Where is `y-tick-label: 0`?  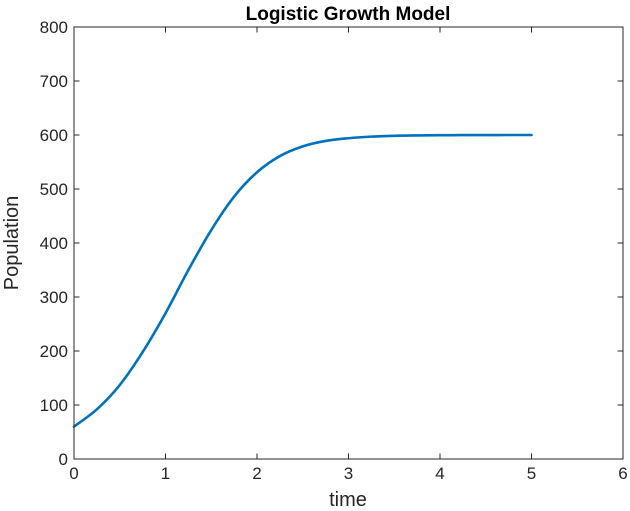 y-tick-label: 0 is located at coordinates (63, 459).